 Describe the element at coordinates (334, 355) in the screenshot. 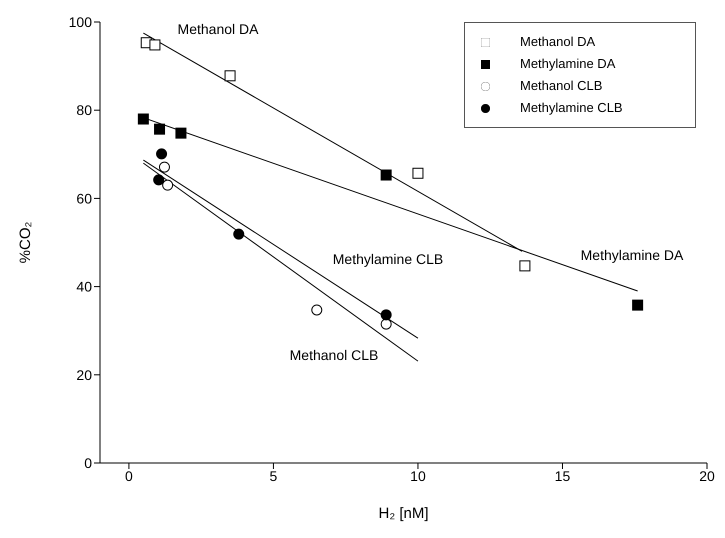

I see `annotation: Methanol CLB` at that location.